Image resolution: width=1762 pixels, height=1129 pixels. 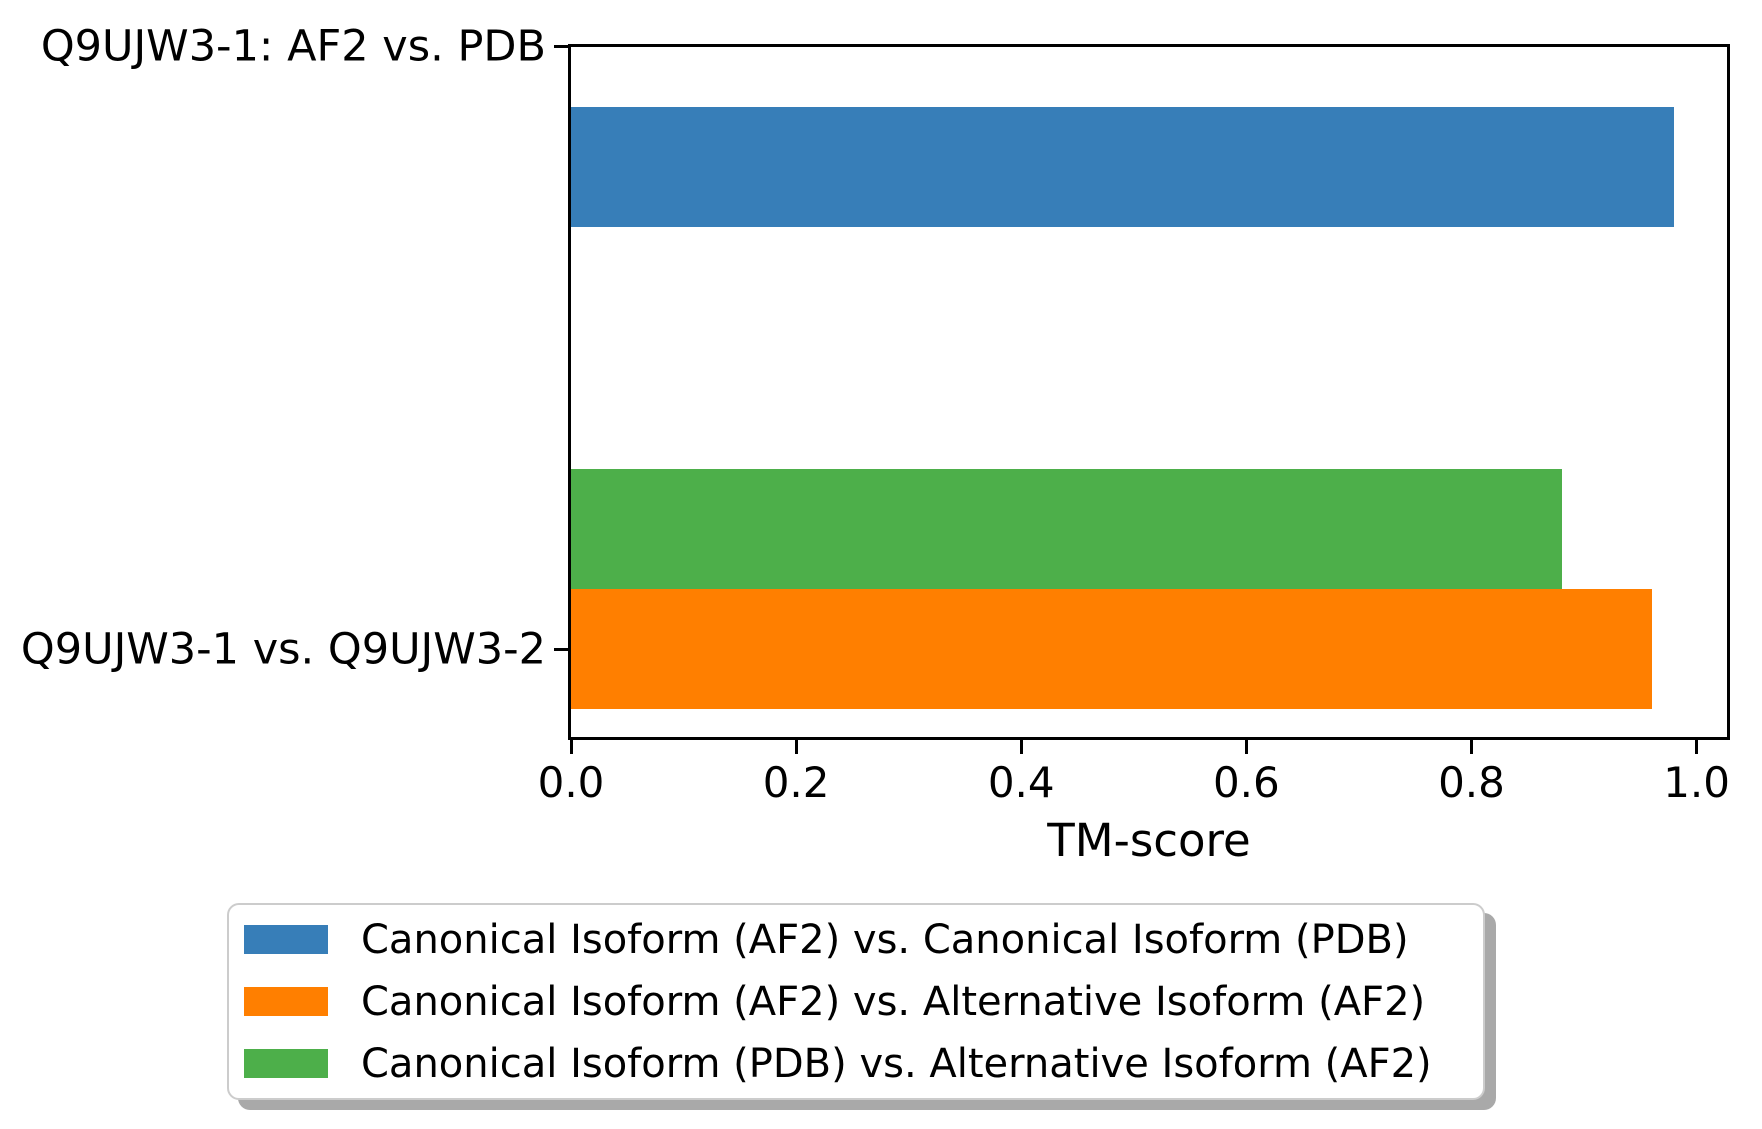 I want to click on x-axis-title: TM-score, so click(x=1149, y=840).